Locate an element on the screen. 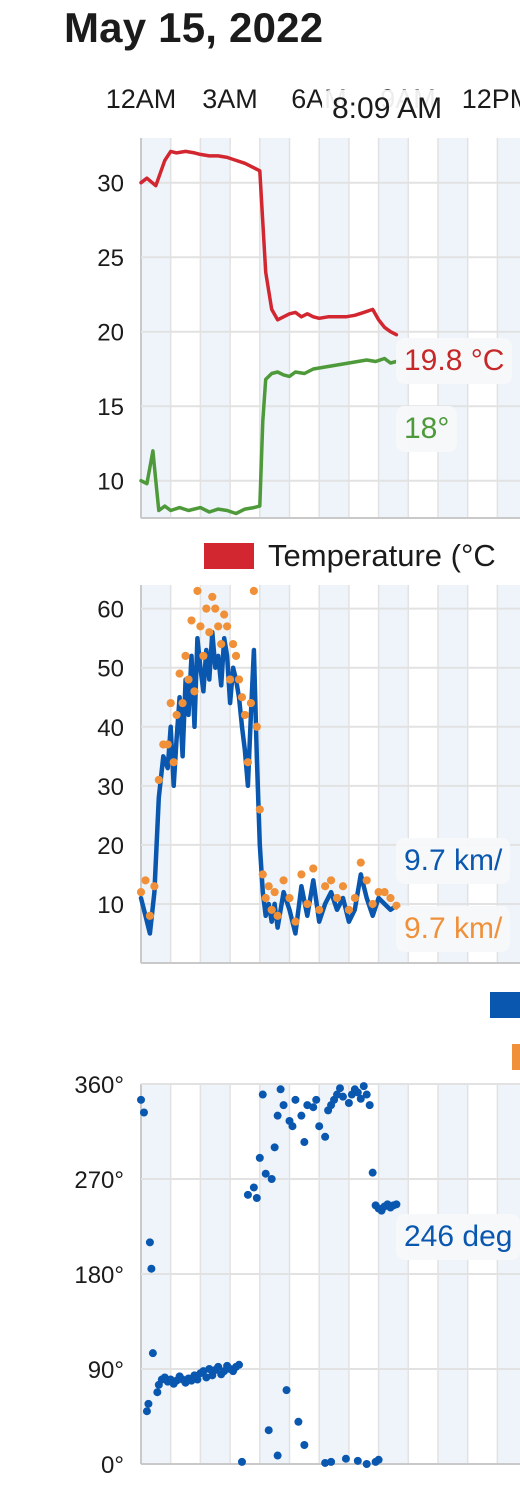 Image resolution: width=520 pixels, height=1500 pixels. time-tick-3am: 3AM is located at coordinates (230, 99).